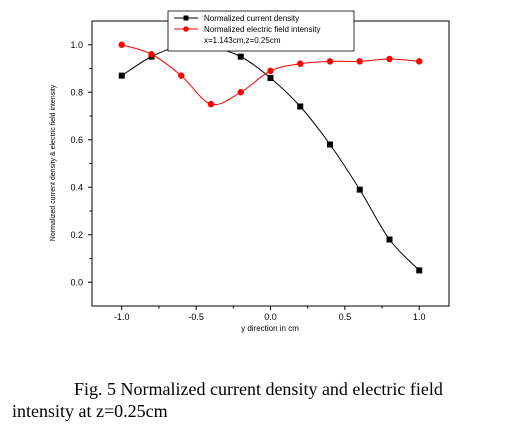 The height and width of the screenshot is (434, 524). What do you see at coordinates (76, 140) in the screenshot?
I see `y-tick-label: 0.6` at bounding box center [76, 140].